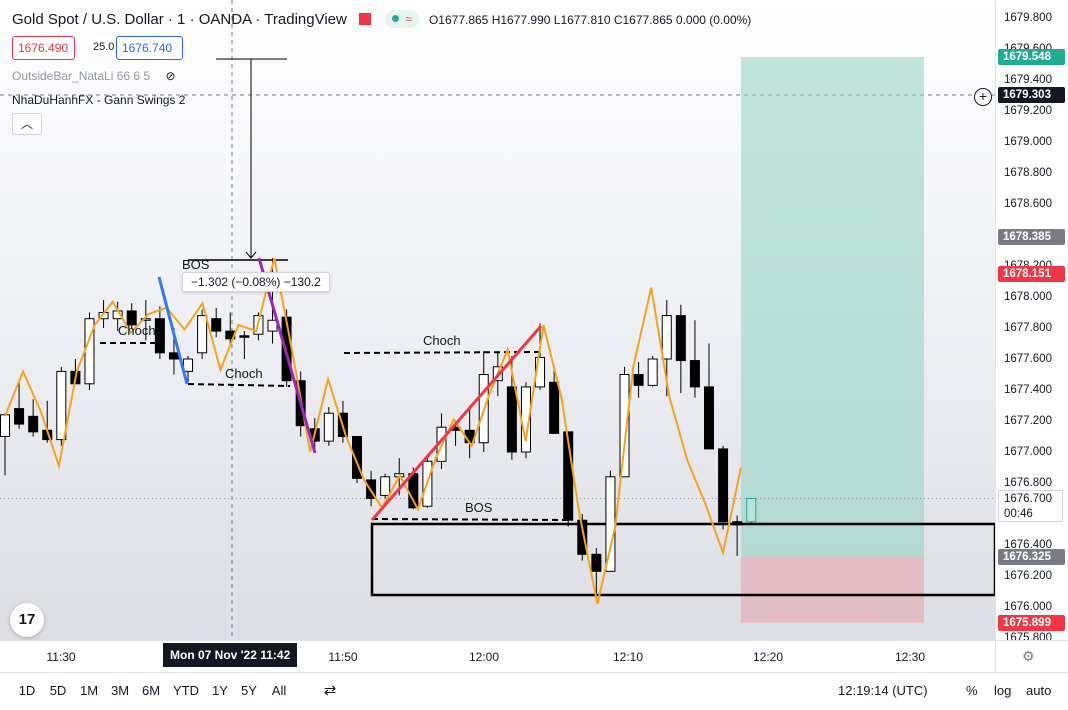 The height and width of the screenshot is (710, 1068). I want to click on price-tick: 1678.000, so click(1028, 297).